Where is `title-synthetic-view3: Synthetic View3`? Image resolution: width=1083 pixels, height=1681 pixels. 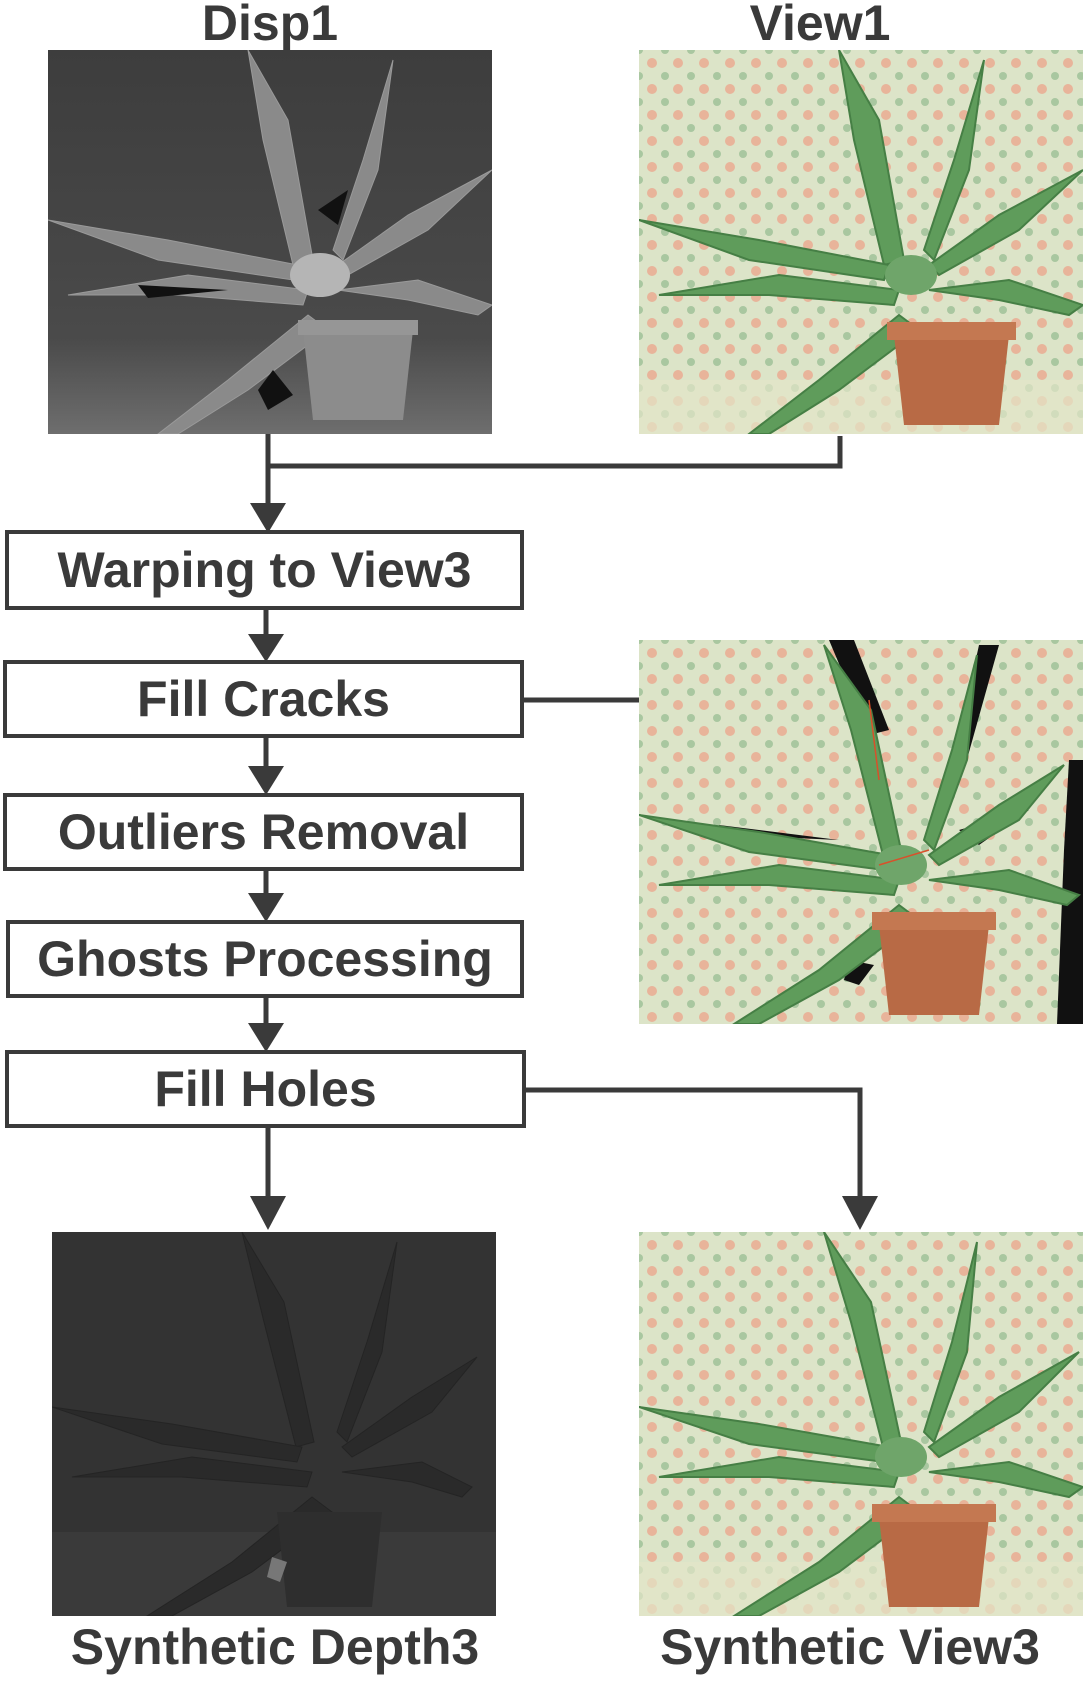
title-synthetic-view3: Synthetic View3 is located at coordinates (850, 1647).